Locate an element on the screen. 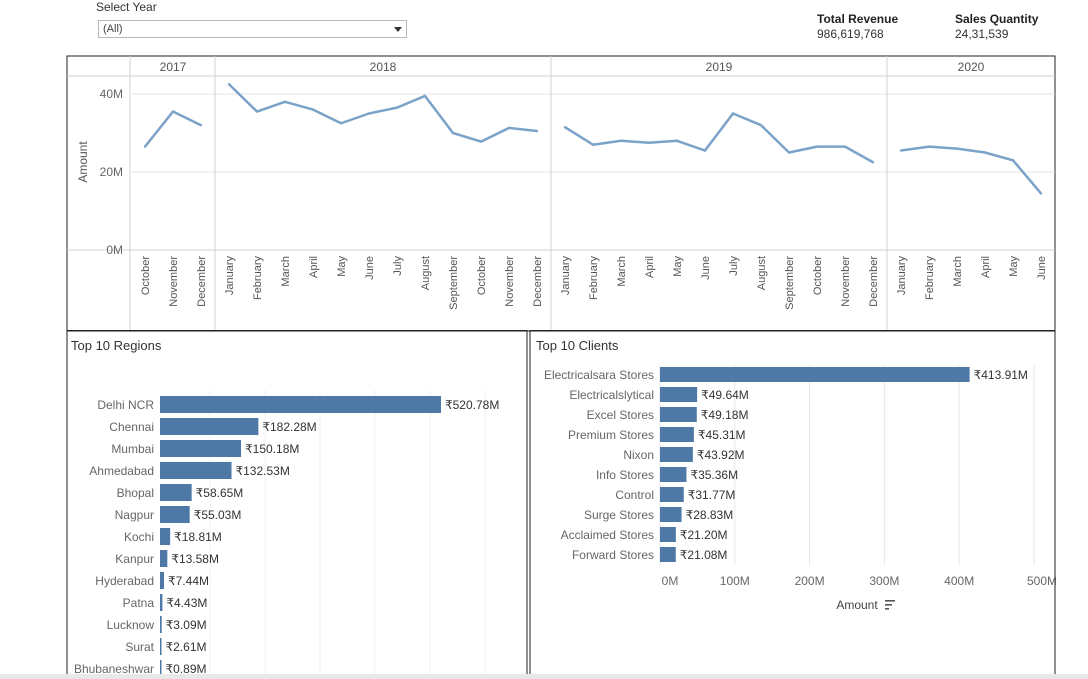 Image resolution: width=1088 pixels, height=679 pixels. region-label: Delhi NCR is located at coordinates (125, 405).